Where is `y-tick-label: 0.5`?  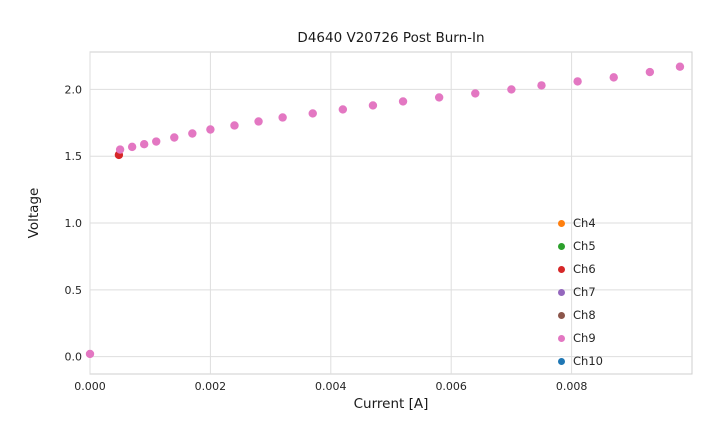 y-tick-label: 0.5 is located at coordinates (74, 290).